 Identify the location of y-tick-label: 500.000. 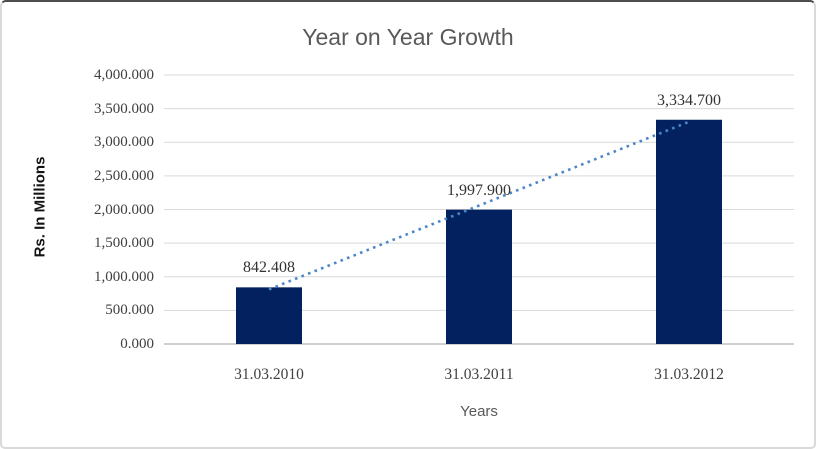
(129, 310).